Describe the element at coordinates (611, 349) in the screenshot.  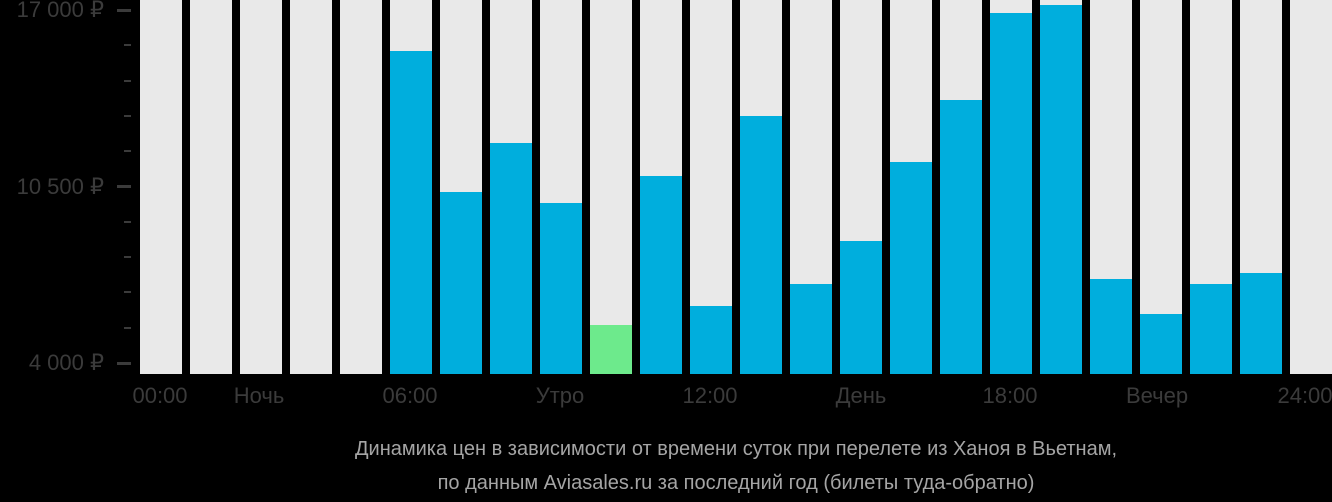
I see `bar-fill-lowest-price` at that location.